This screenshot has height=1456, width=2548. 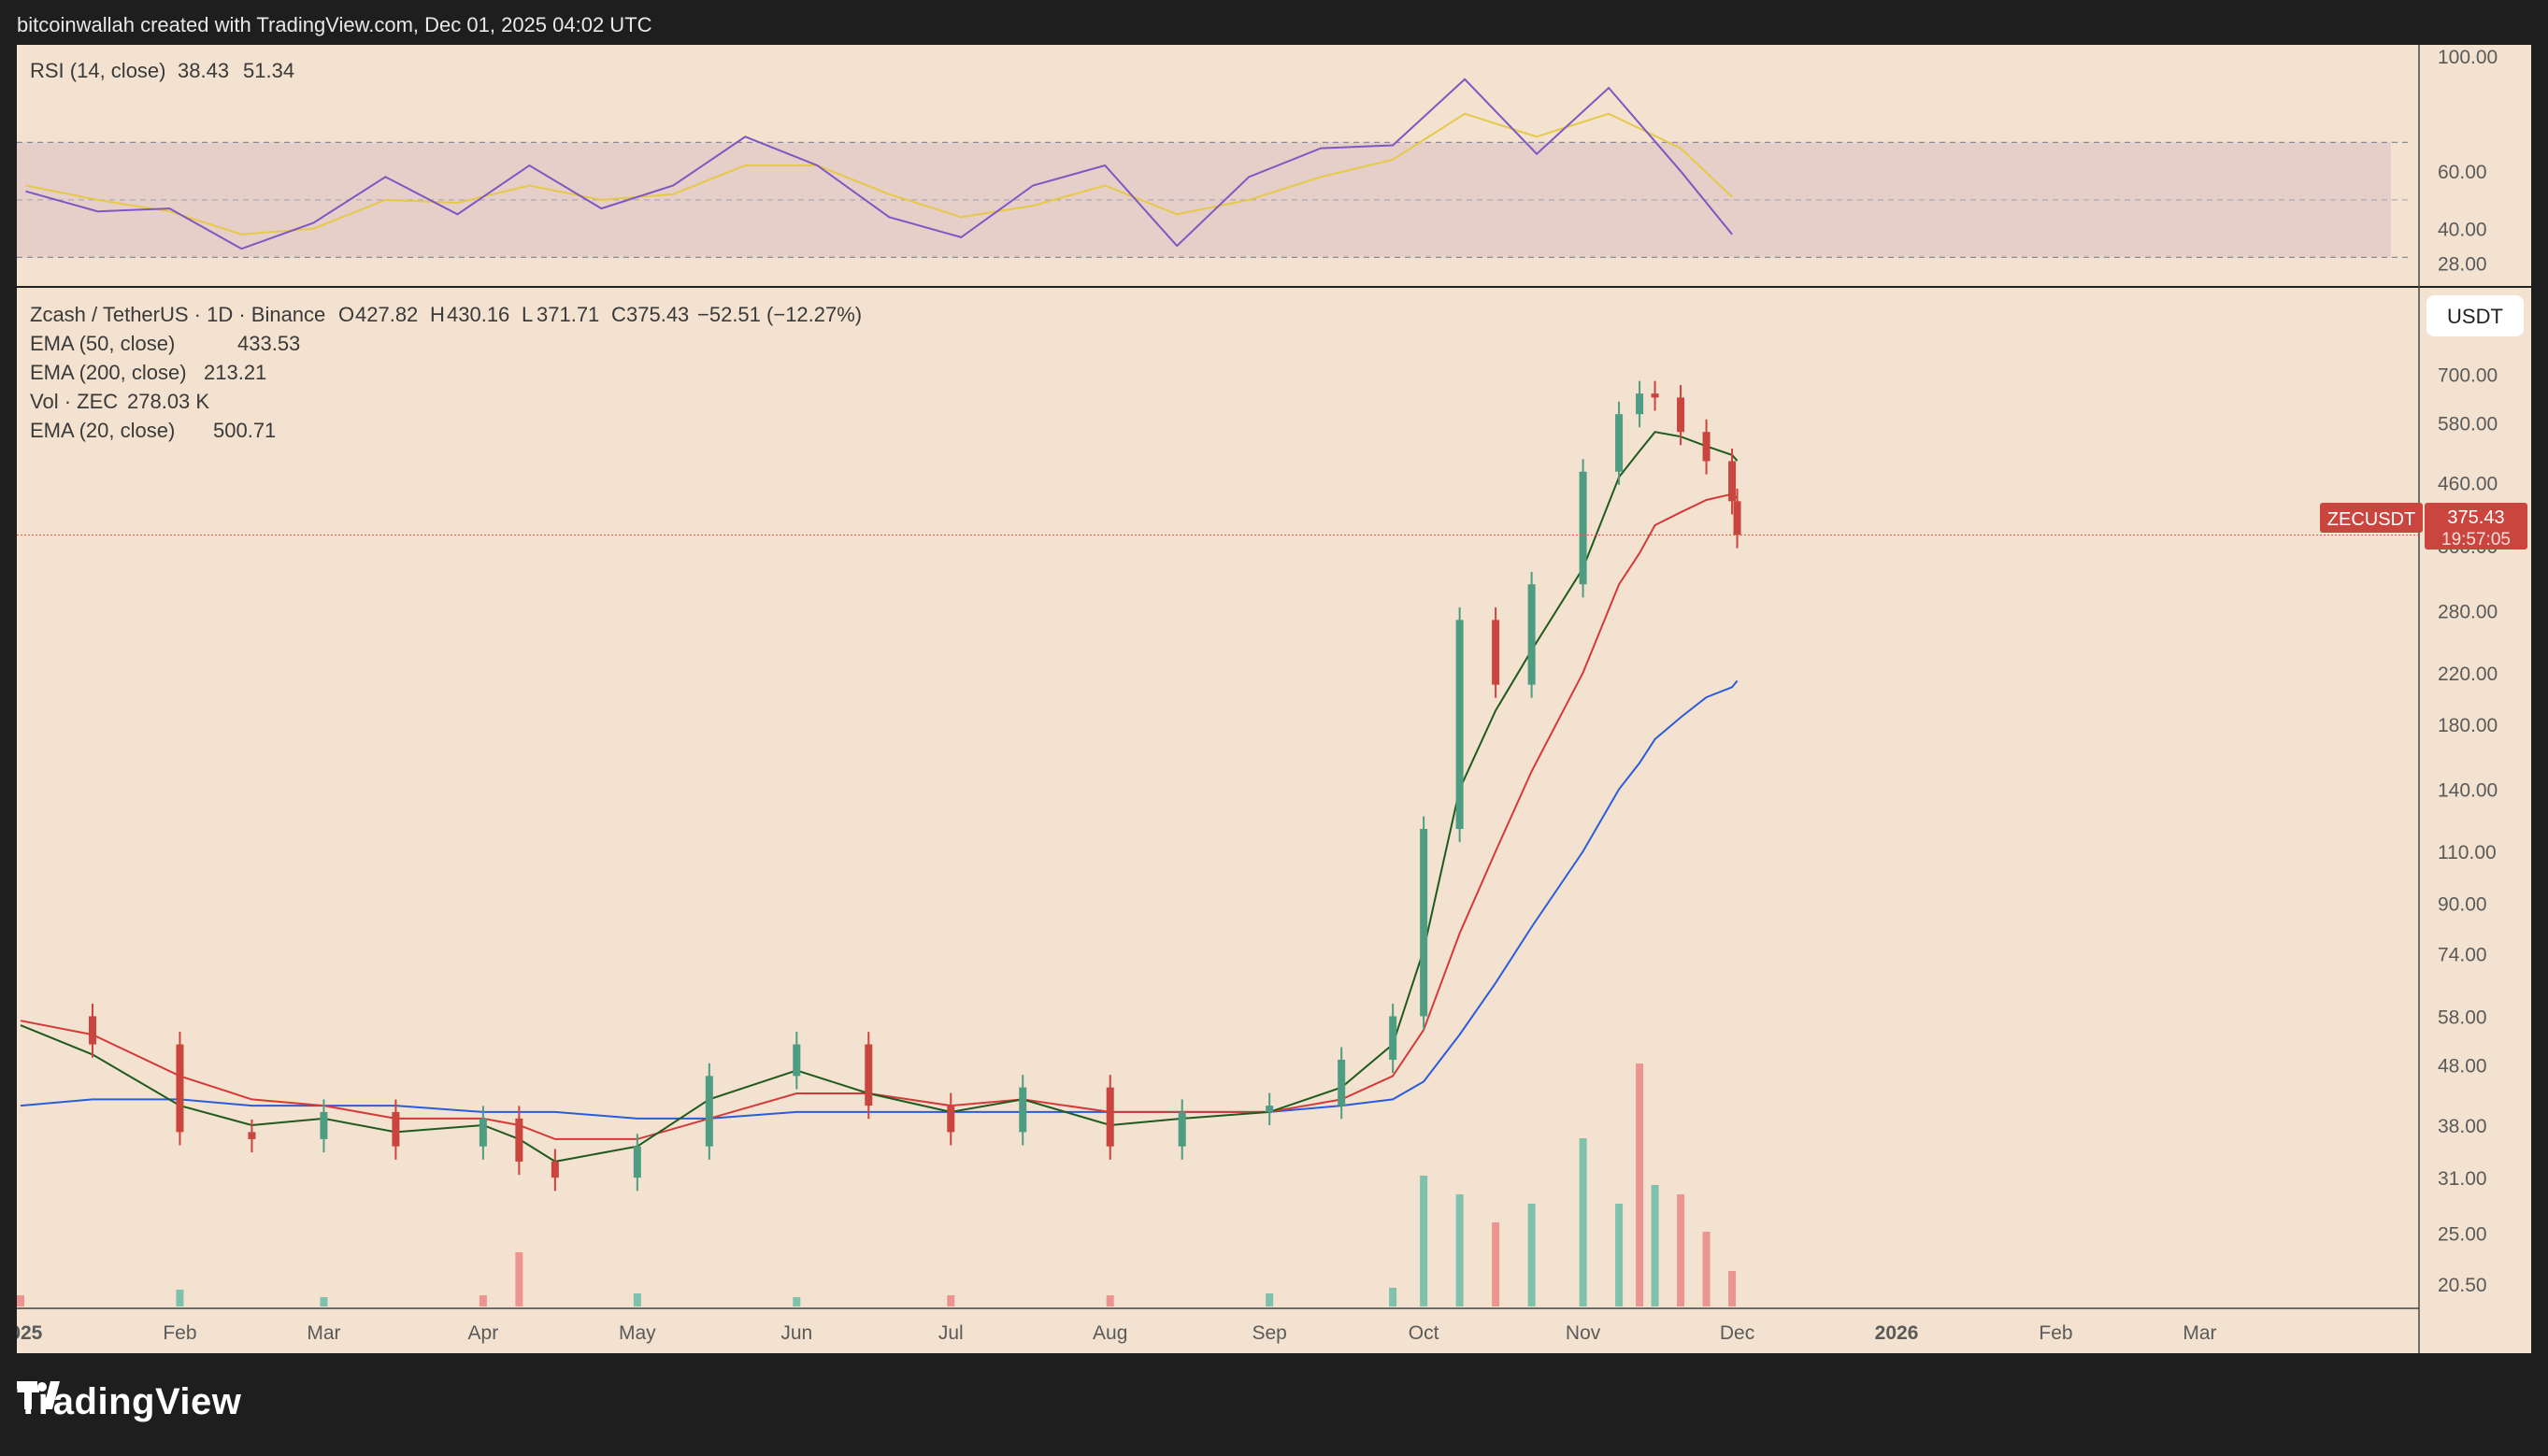 What do you see at coordinates (2475, 517) in the screenshot?
I see `last-price-value: 375.43` at bounding box center [2475, 517].